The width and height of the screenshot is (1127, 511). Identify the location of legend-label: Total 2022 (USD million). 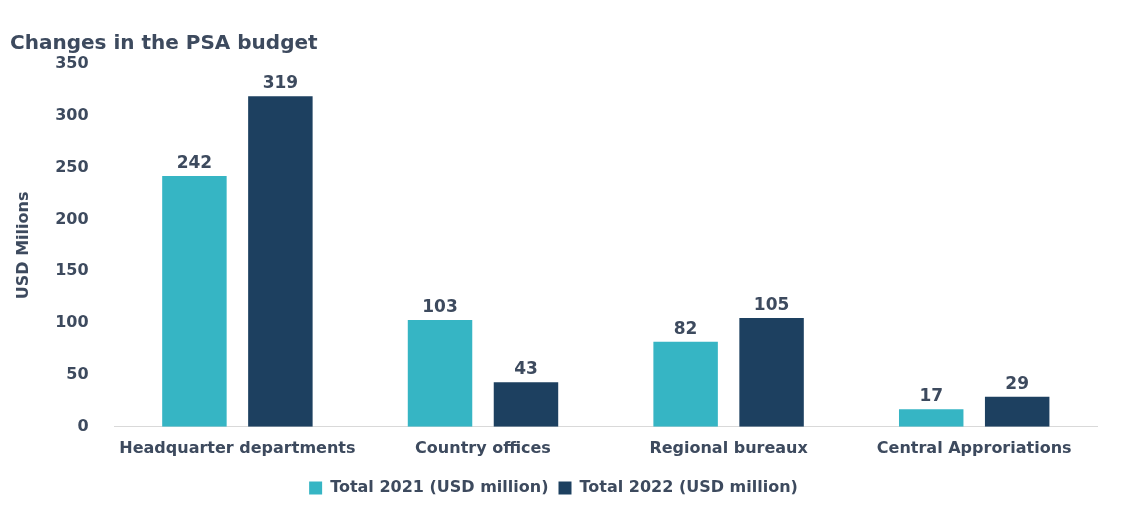
(688, 487).